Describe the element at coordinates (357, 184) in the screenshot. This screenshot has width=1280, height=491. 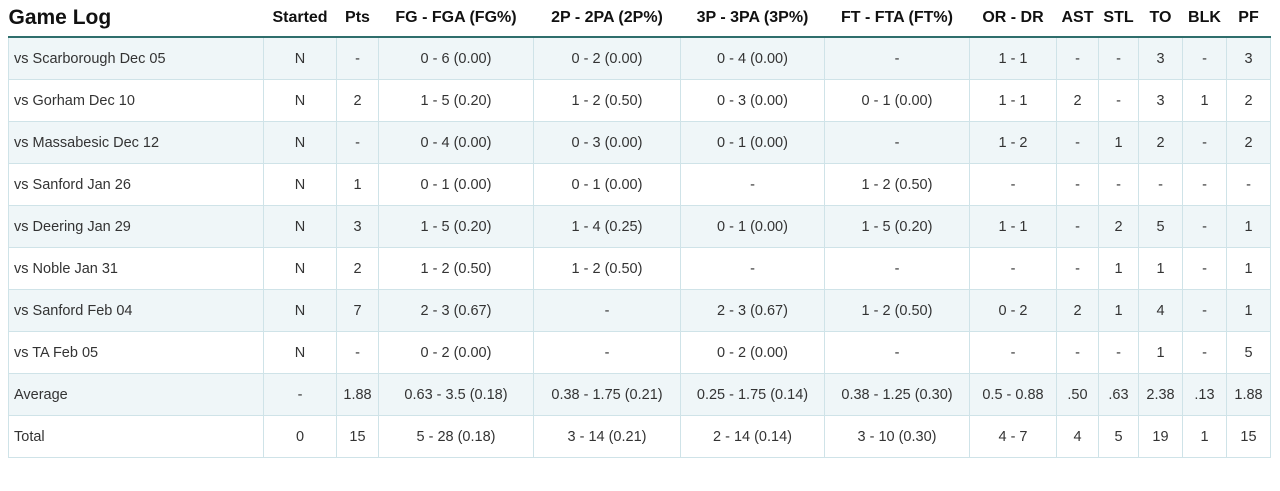
I see `pts-cell: 1` at that location.